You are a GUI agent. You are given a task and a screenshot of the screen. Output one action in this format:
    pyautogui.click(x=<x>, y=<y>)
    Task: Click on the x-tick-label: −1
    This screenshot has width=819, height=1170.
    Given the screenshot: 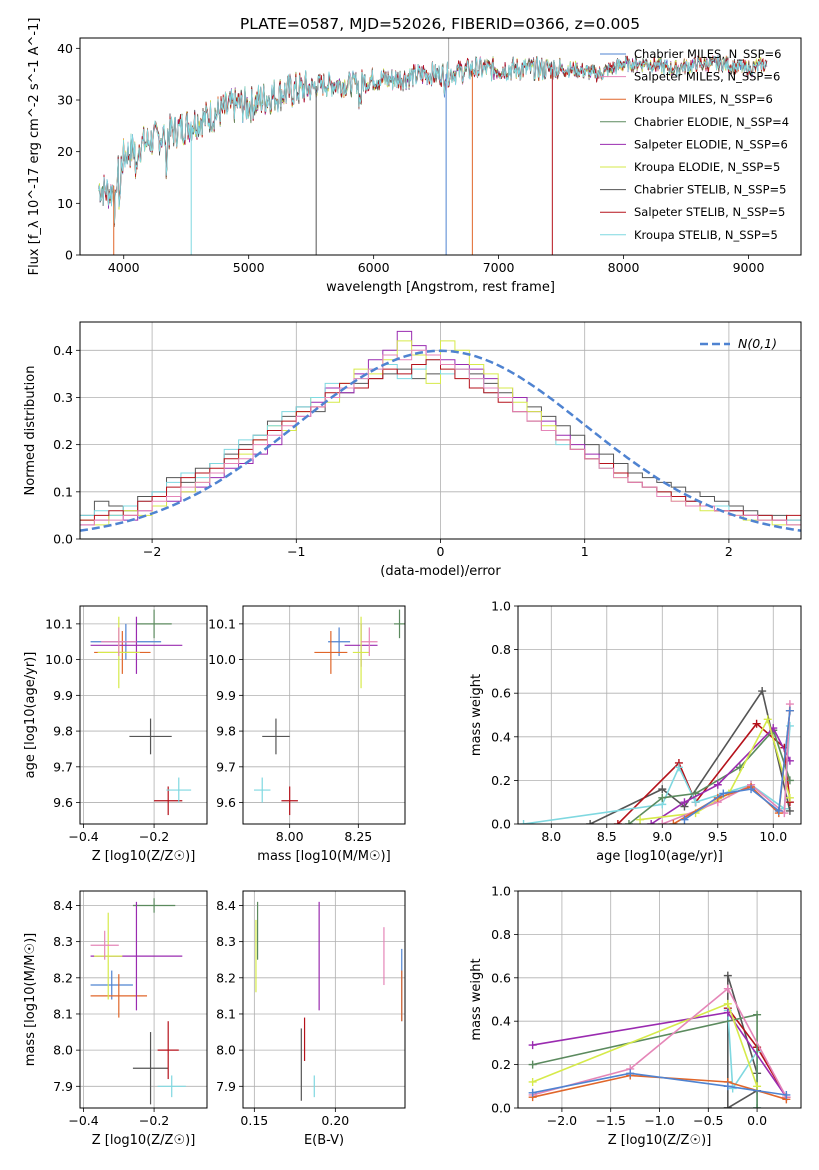 What is the action you would take?
    pyautogui.click(x=296, y=551)
    